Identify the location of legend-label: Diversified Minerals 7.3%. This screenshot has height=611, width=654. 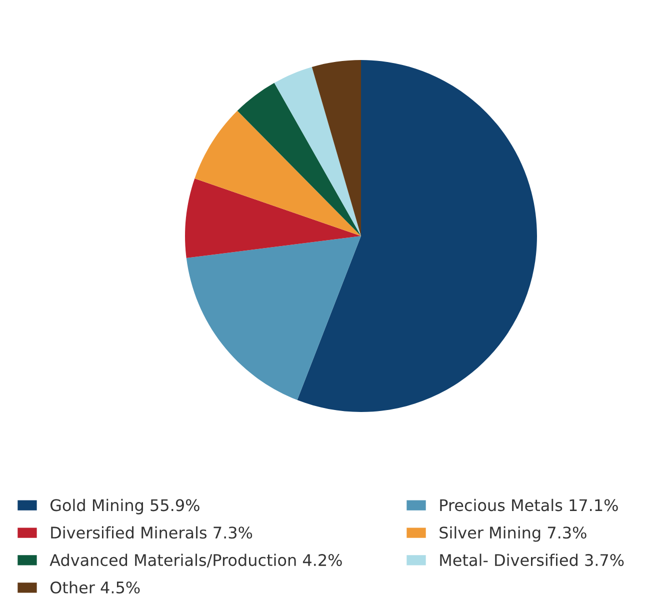
(151, 532).